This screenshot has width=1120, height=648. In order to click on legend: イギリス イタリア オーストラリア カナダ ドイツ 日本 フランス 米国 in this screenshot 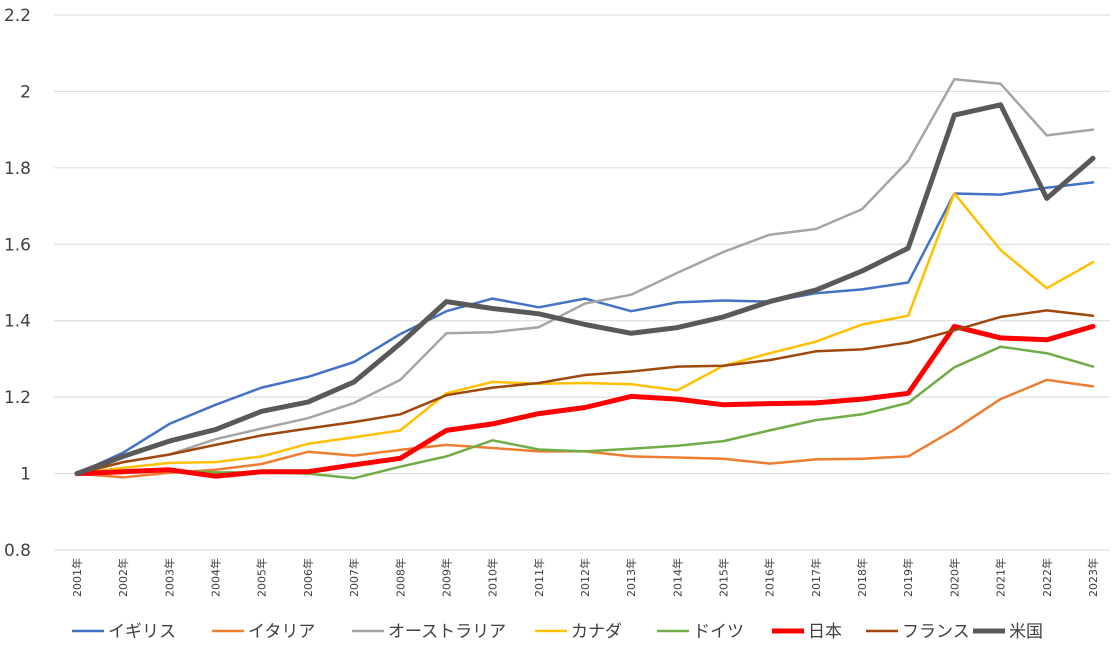, I will do `click(557, 632)`.